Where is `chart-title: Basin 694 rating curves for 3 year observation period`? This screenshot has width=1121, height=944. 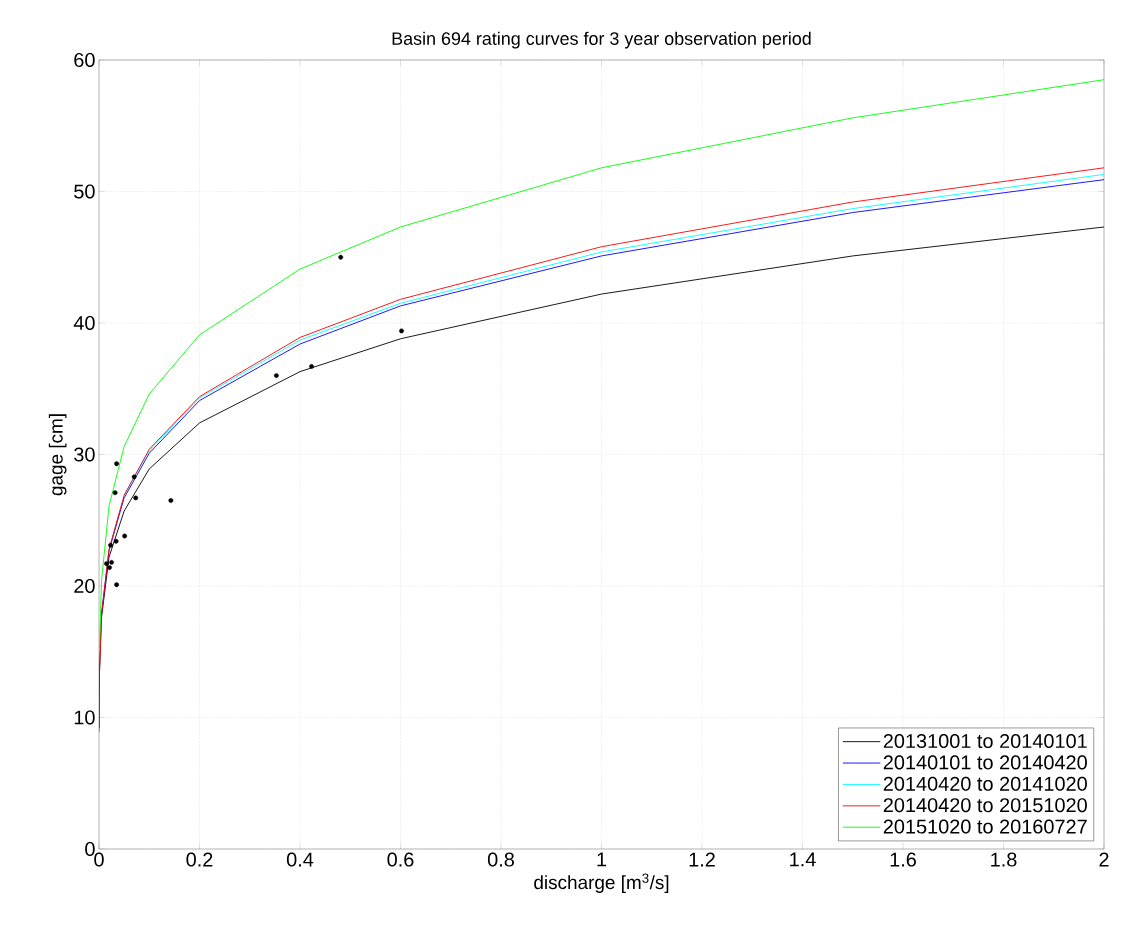 chart-title: Basin 694 rating curves for 3 year observation period is located at coordinates (601, 40).